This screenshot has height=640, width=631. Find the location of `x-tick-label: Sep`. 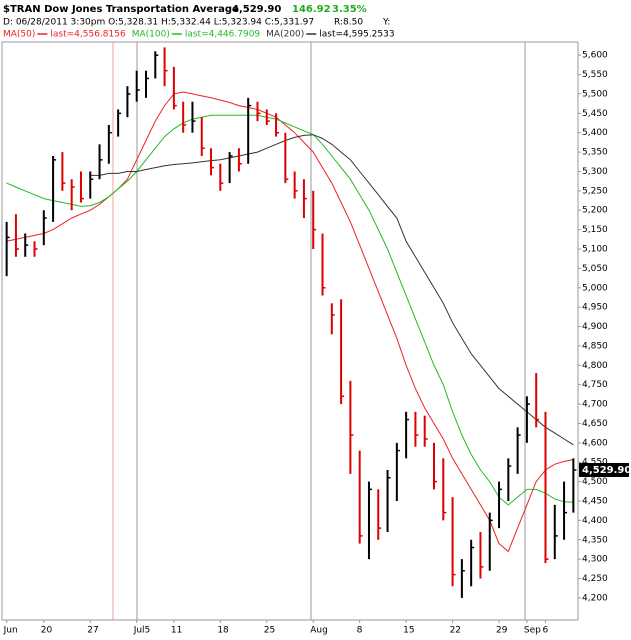

x-tick-label: Sep is located at coordinates (532, 631).